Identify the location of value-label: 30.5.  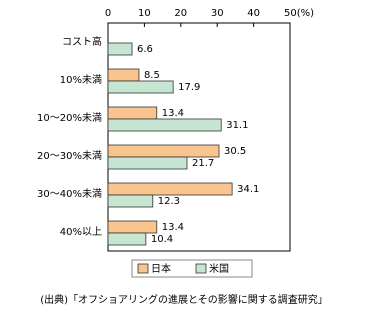
(235, 151).